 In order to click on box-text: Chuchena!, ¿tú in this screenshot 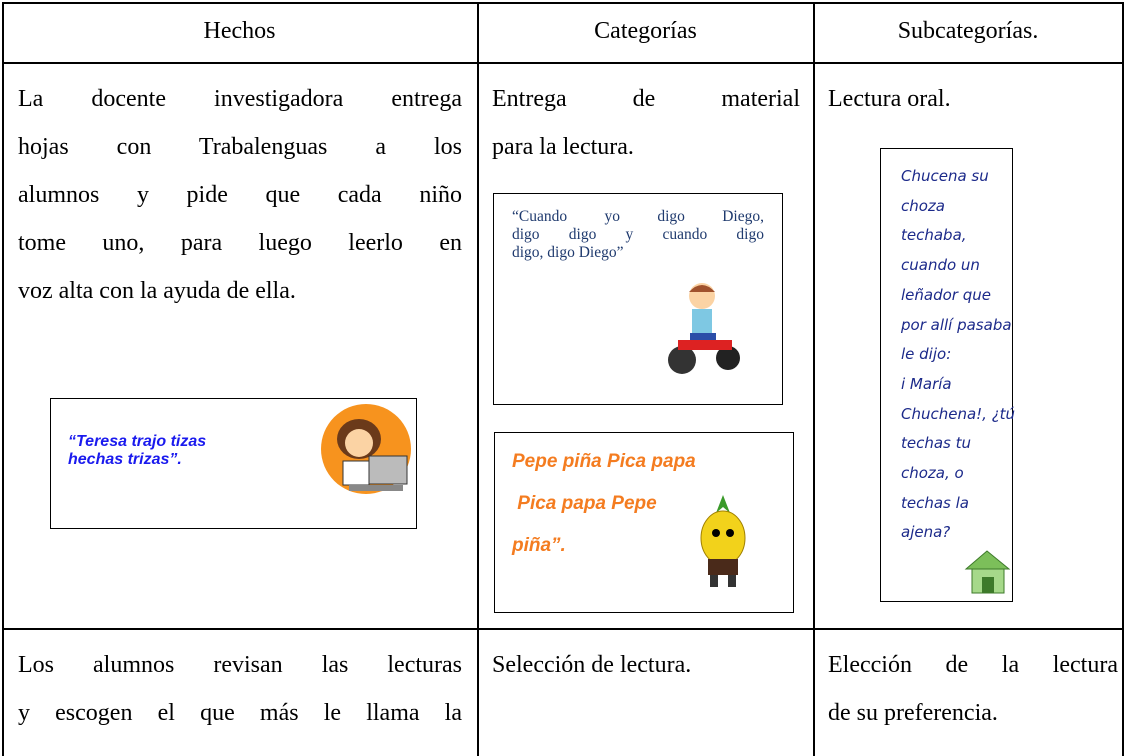, I will do `click(958, 413)`.